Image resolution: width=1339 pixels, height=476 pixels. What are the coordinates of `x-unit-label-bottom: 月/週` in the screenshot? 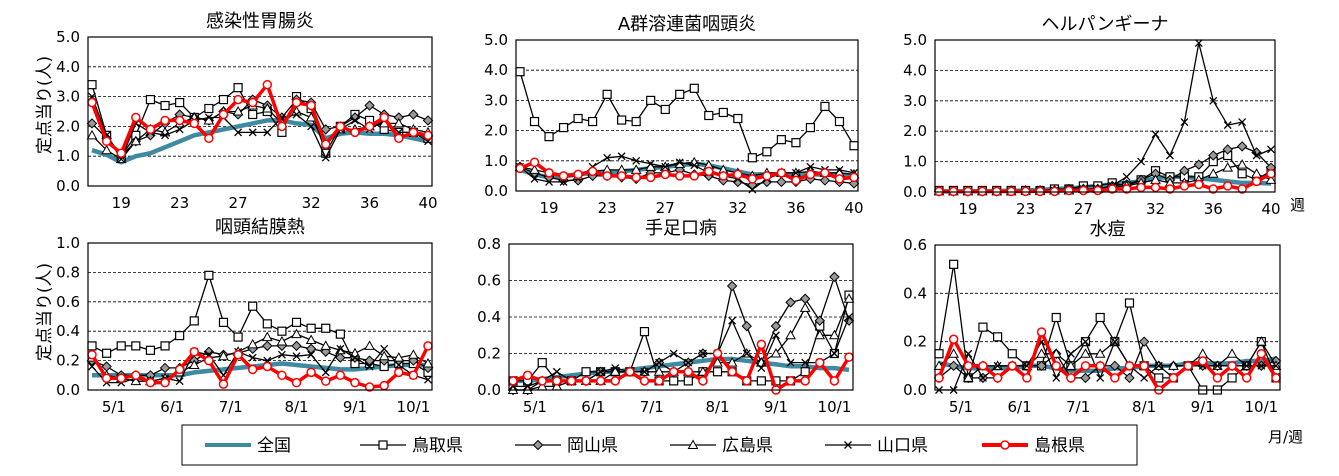 It's located at (1285, 437).